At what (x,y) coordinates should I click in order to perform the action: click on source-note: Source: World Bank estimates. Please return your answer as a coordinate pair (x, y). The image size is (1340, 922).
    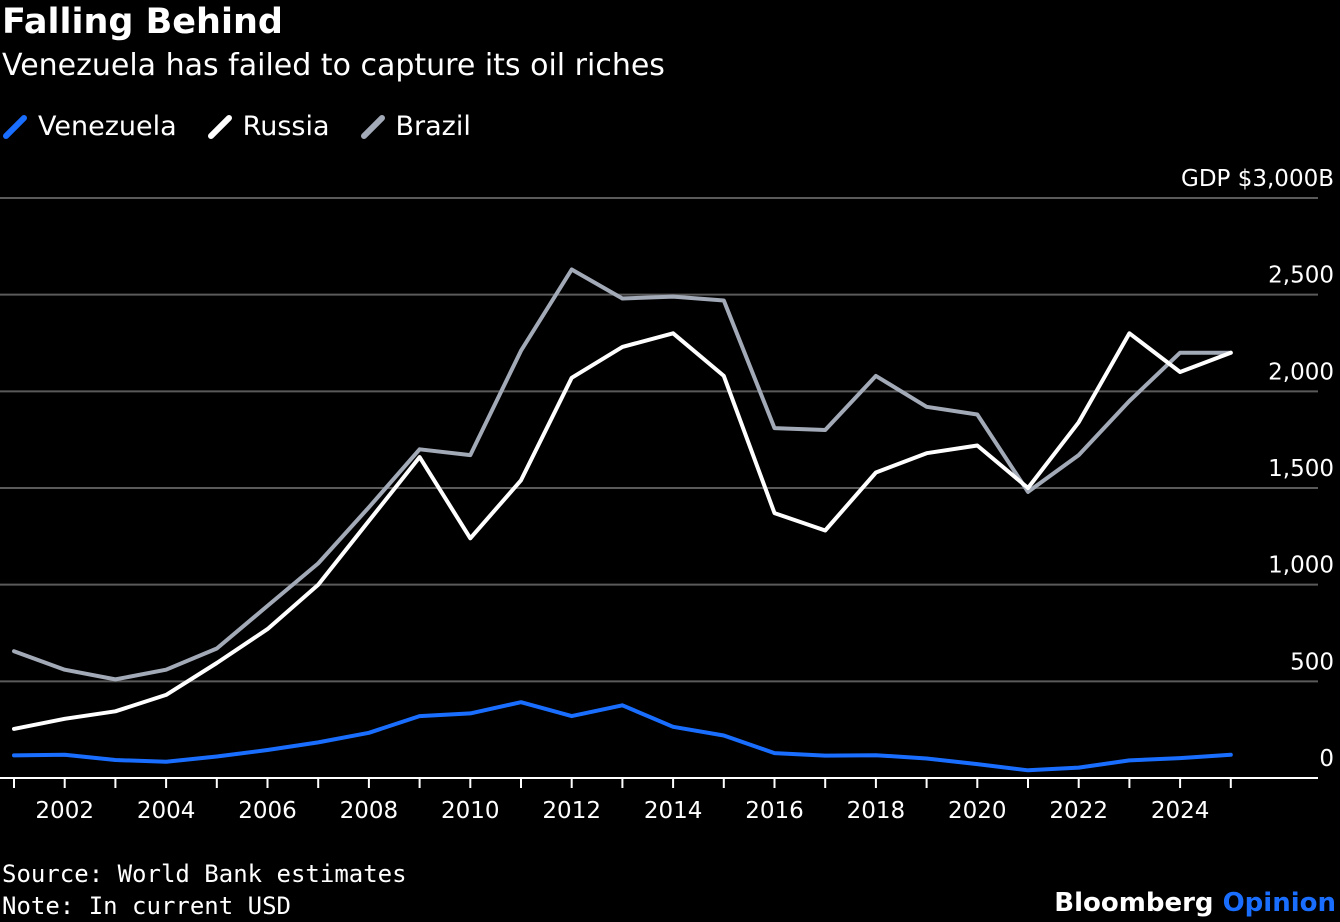
    Looking at the image, I should click on (204, 874).